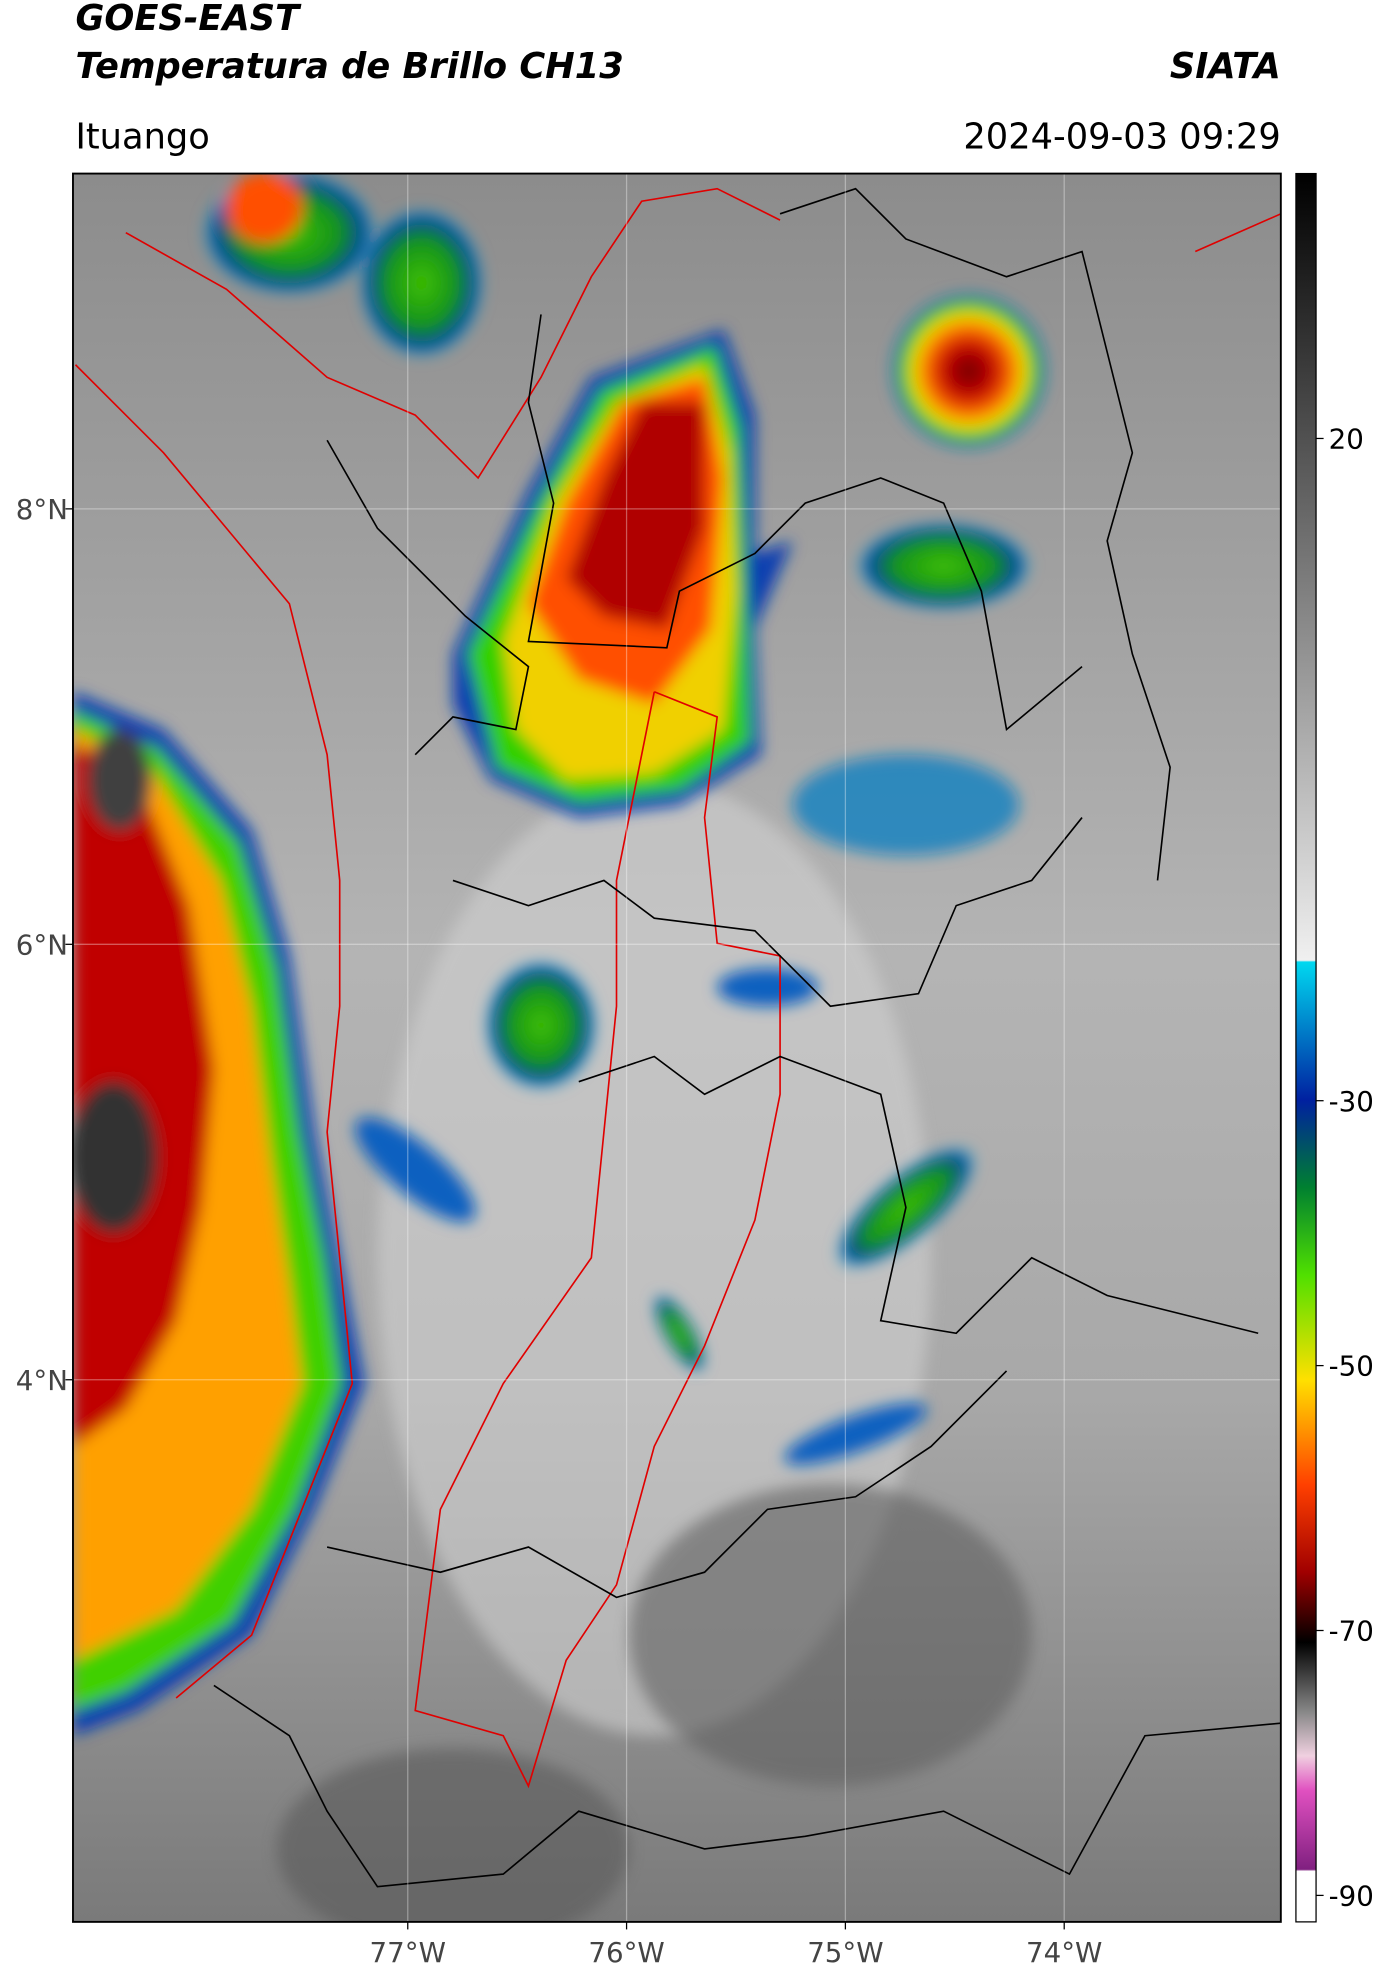 This screenshot has width=1384, height=1981. Describe the element at coordinates (845, 1952) in the screenshot. I see `x-tick-label: 75°W` at that location.